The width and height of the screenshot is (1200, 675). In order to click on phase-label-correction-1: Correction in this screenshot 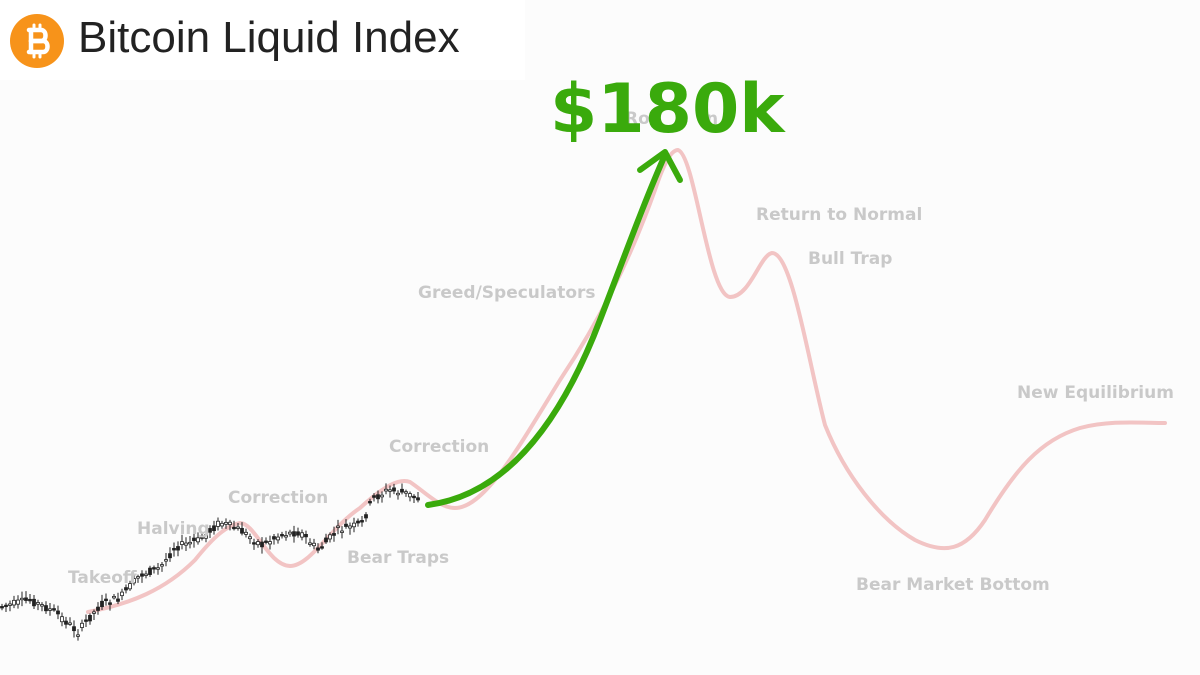, I will do `click(278, 498)`.